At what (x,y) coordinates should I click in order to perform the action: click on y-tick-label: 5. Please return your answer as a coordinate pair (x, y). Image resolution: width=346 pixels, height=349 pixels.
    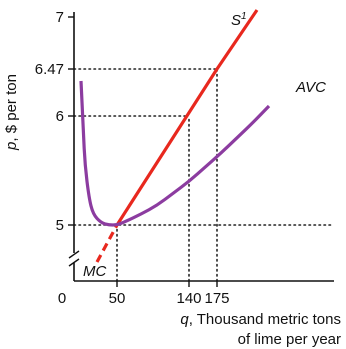
    Looking at the image, I should click on (60, 225).